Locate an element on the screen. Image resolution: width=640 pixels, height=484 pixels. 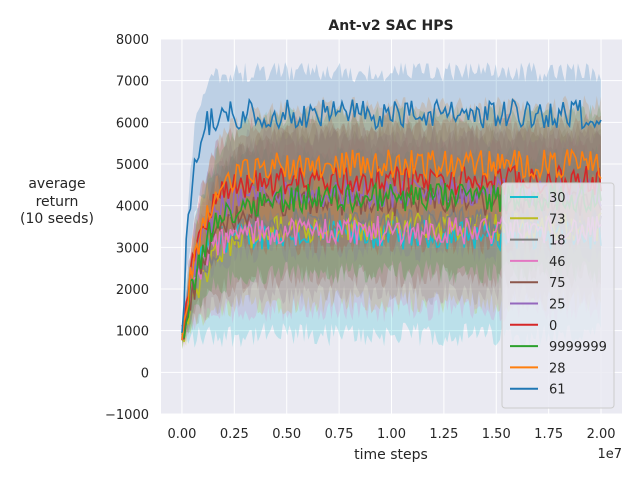
y-tick-labels: −1000 0 1000 2000 3000 4000 5000 6000 7000 8000 is located at coordinates (127, 228).